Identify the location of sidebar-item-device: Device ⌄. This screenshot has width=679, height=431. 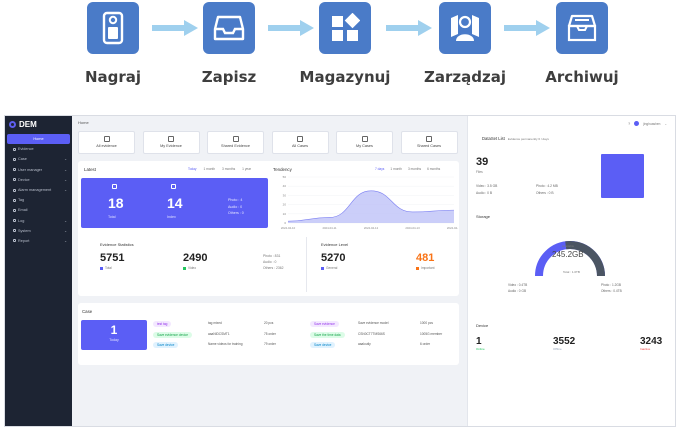
(38, 180).